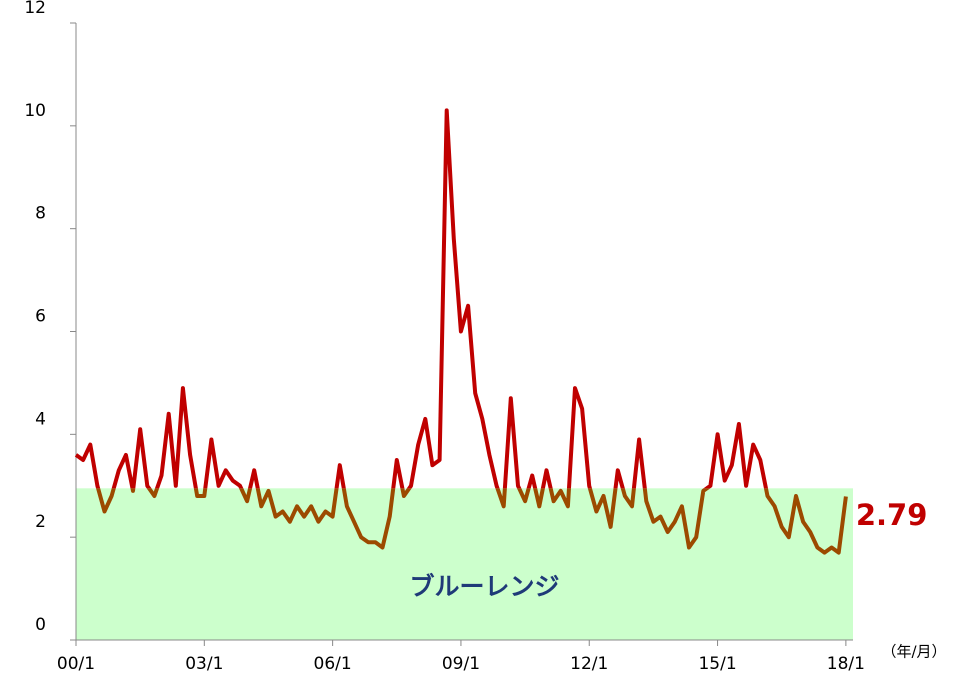 This screenshot has width=959, height=689. I want to click on x-tick-label: 06/1, so click(333, 664).